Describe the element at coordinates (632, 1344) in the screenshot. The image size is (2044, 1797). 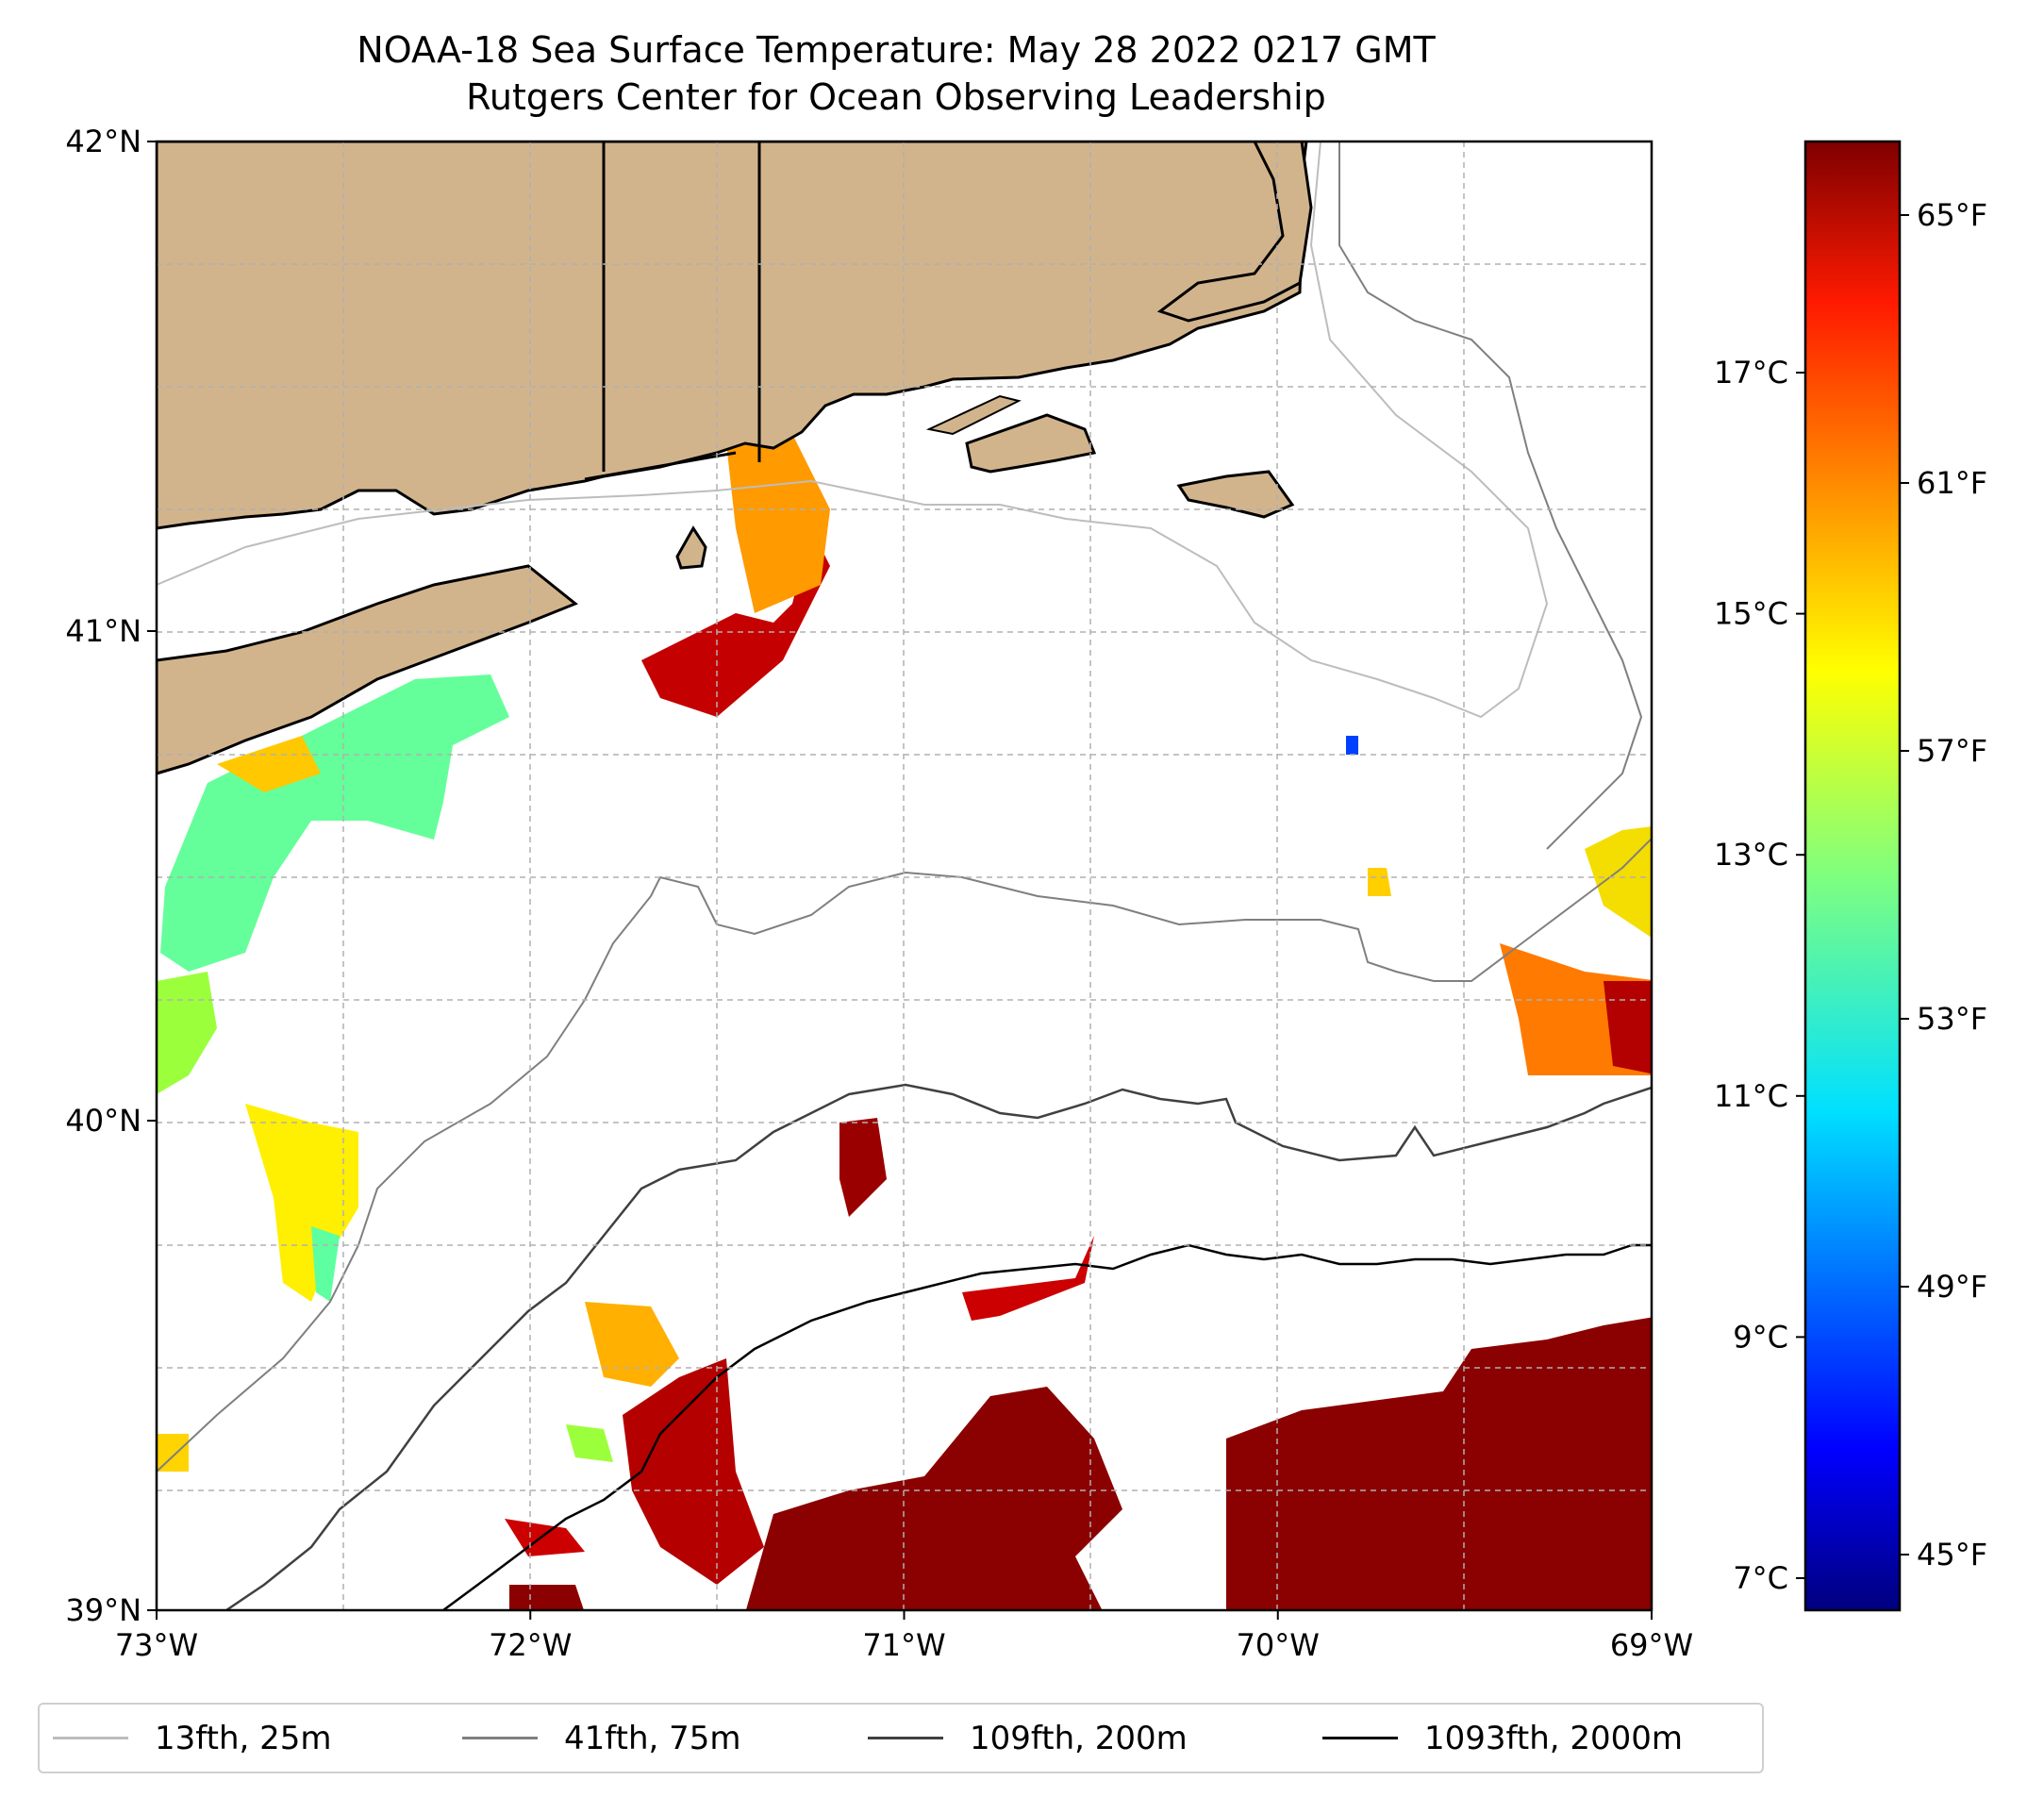
I see `sst-patch-southwest-yellow` at that location.